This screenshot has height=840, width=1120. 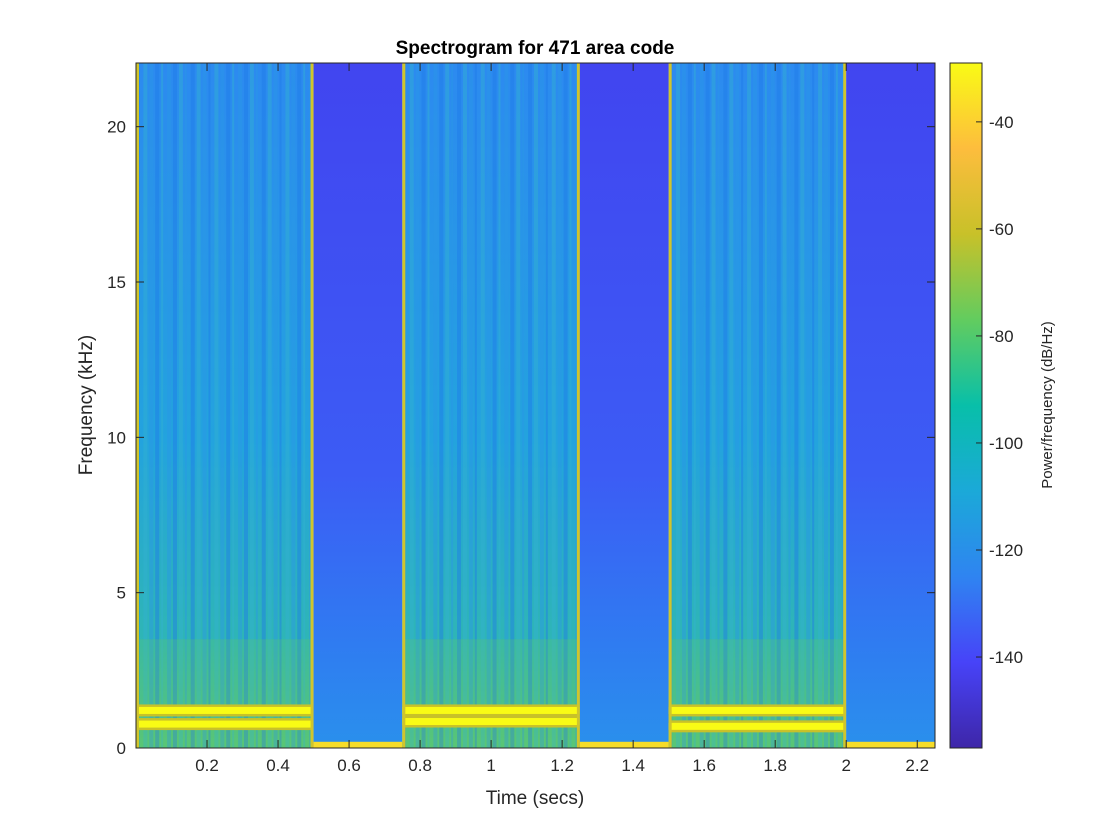 What do you see at coordinates (349, 765) in the screenshot?
I see `x-tick-label: 0.6` at bounding box center [349, 765].